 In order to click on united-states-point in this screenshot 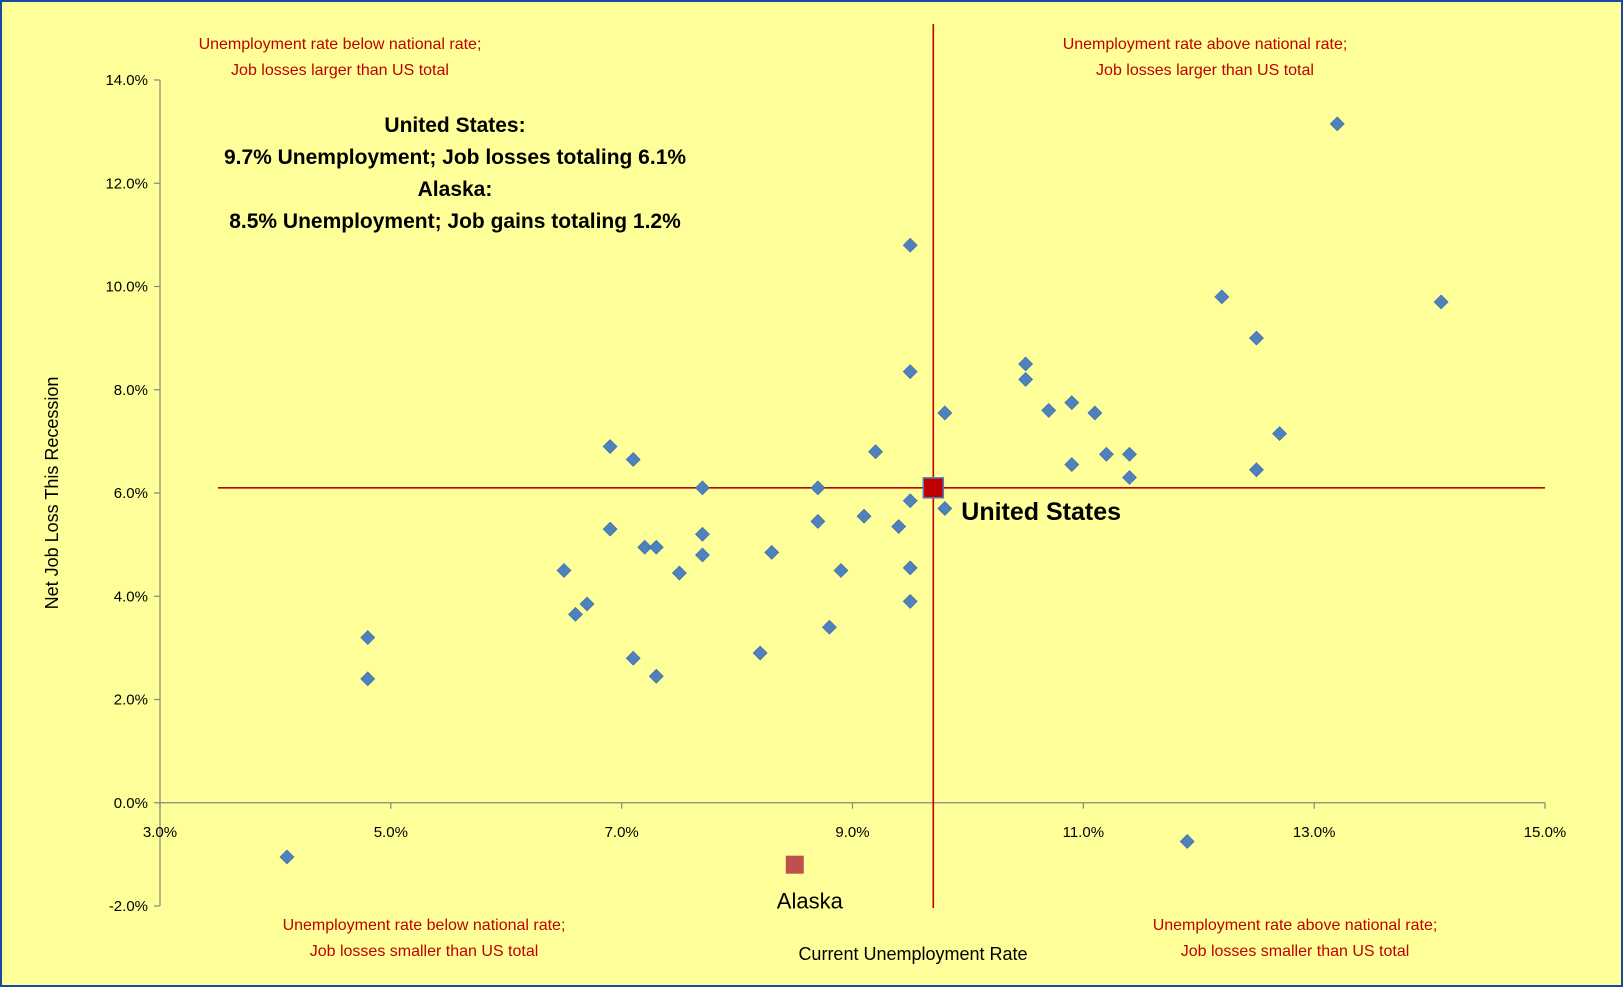, I will do `click(933, 488)`.